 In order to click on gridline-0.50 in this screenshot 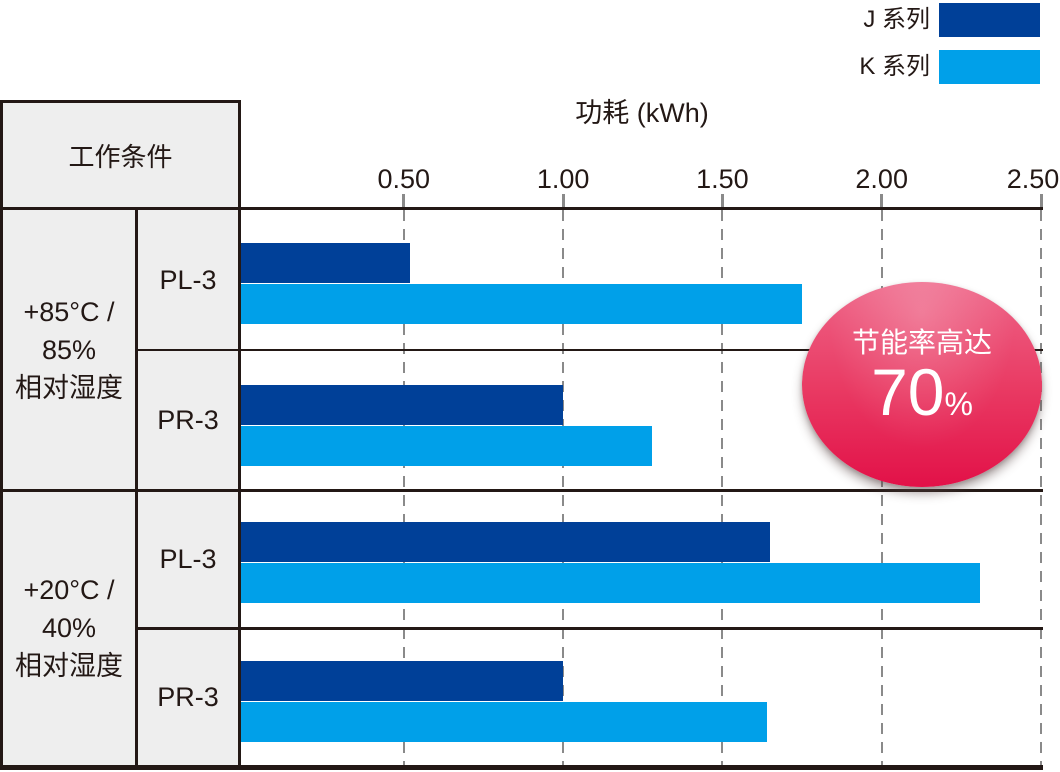, I will do `click(403, 487)`.